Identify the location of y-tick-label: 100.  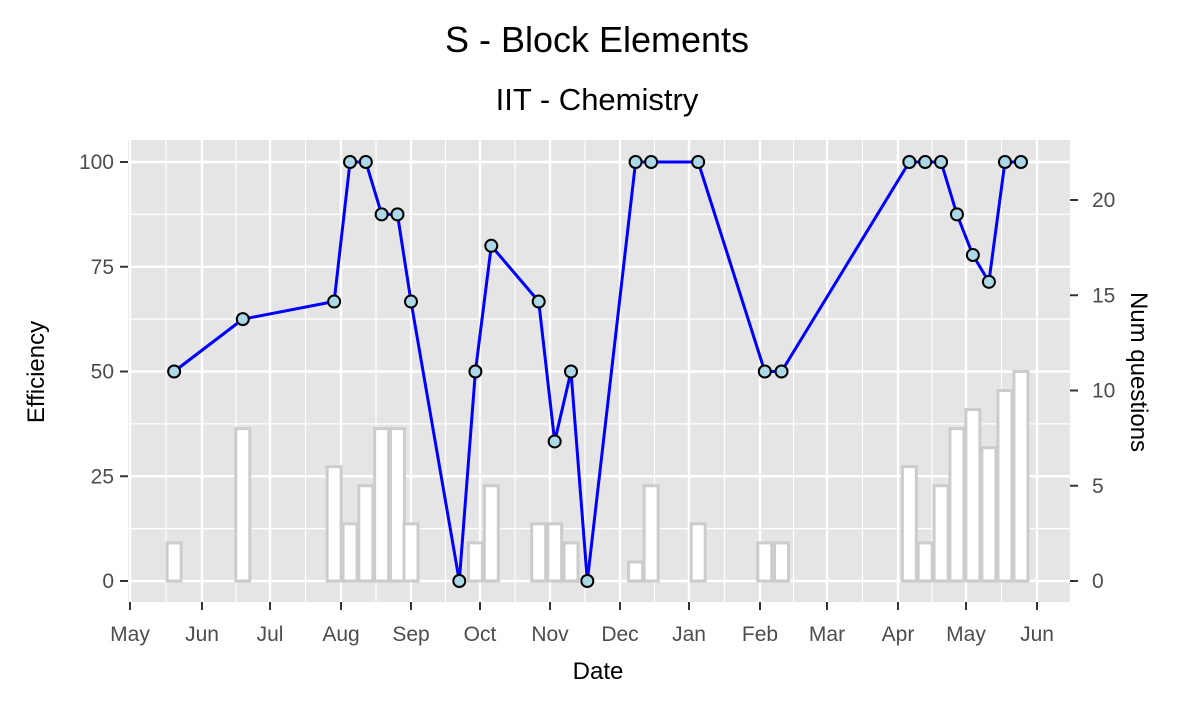
(96, 162).